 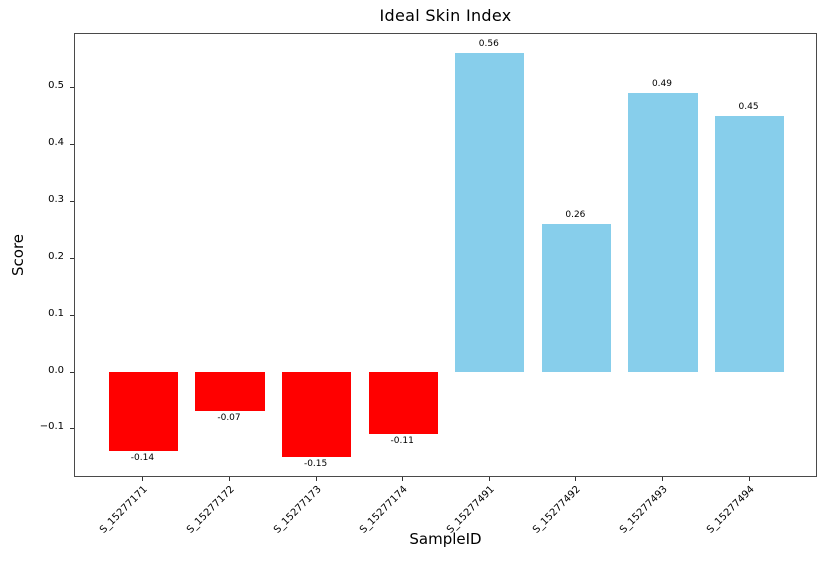 What do you see at coordinates (402, 441) in the screenshot?
I see `bar-value-label: -0.11` at bounding box center [402, 441].